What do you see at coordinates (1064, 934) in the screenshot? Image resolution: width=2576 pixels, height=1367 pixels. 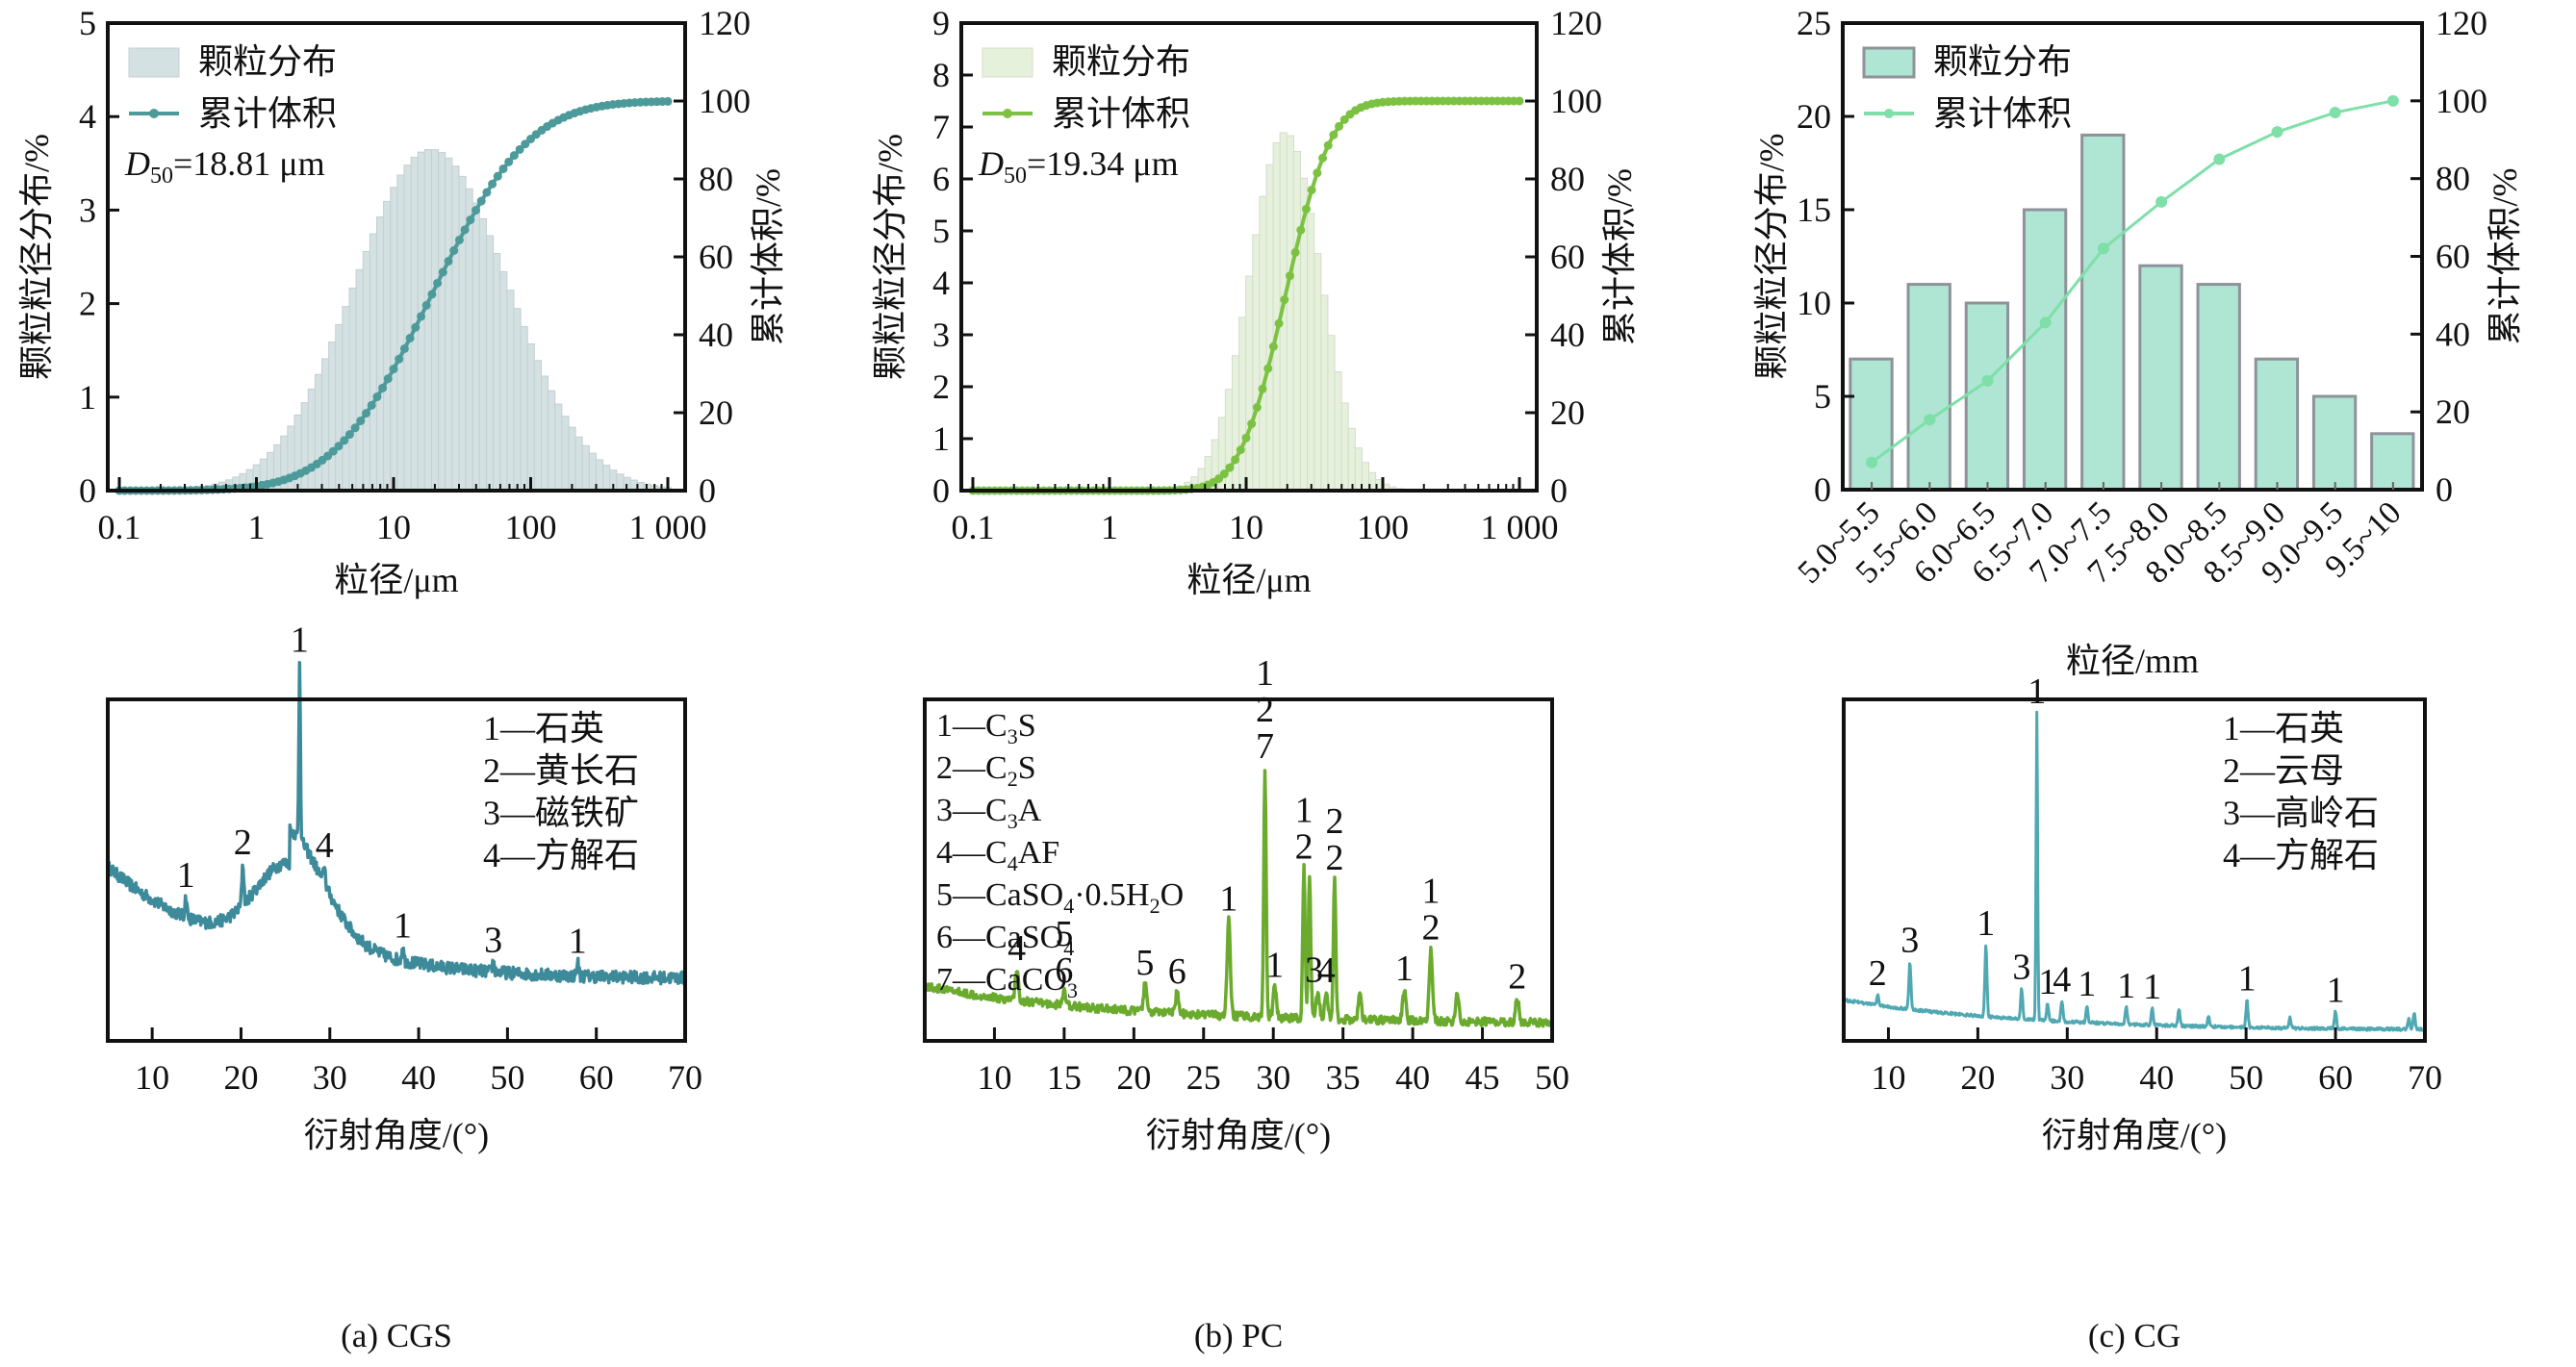 I see `peak-label: 5` at bounding box center [1064, 934].